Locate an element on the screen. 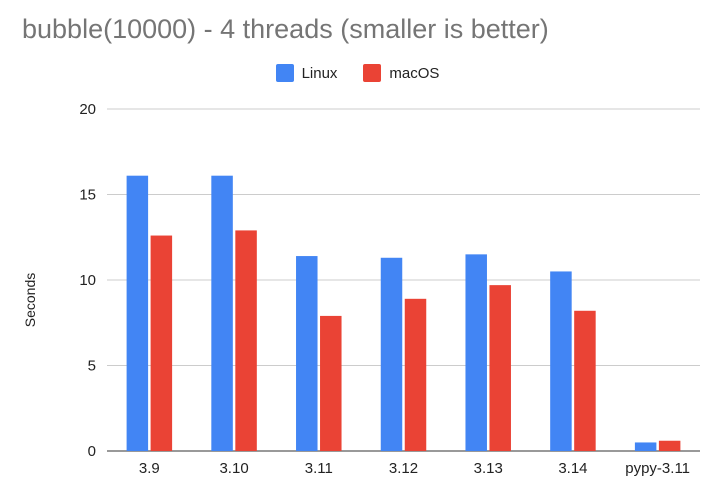 This screenshot has height=496, width=715. legend-item-linux: Linux is located at coordinates (306, 73).